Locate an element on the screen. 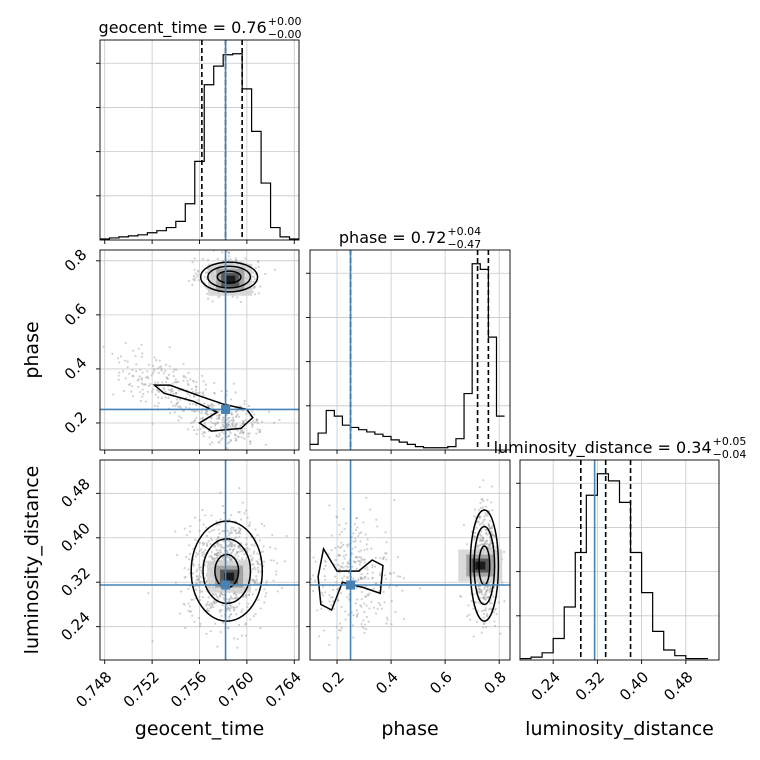 The width and height of the screenshot is (760, 760). panel-title-geocent_time: geocent_time = 0.76 +0.00−0.00 is located at coordinates (200, 28).